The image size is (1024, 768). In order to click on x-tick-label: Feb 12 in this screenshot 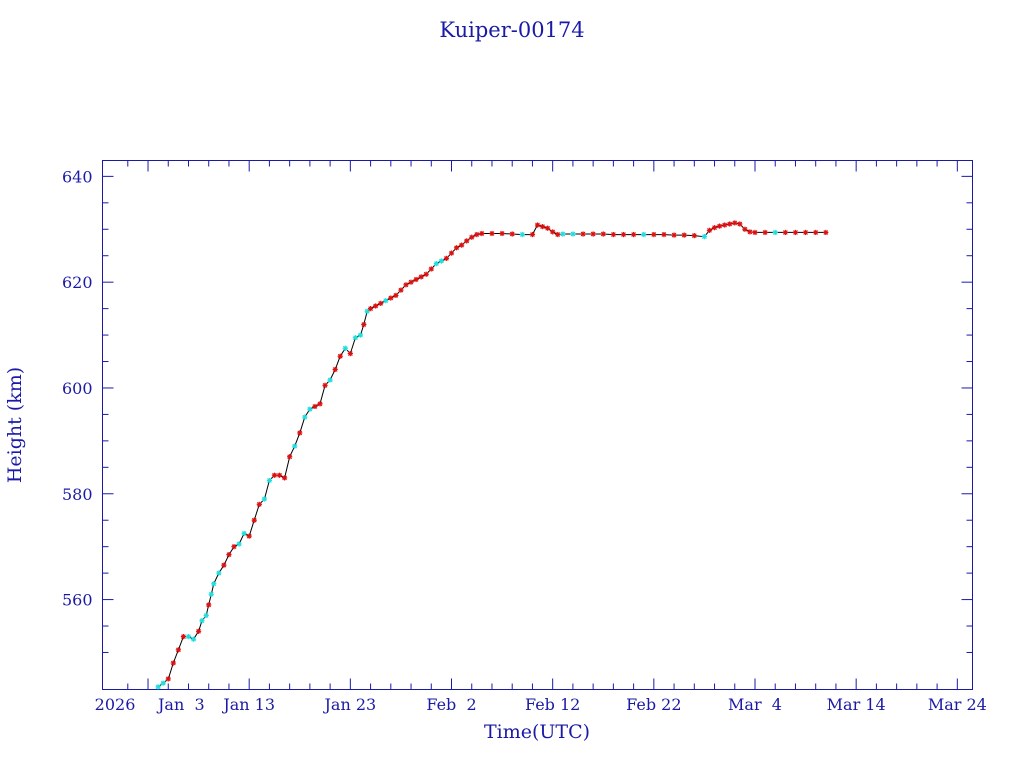, I will do `click(552, 704)`.